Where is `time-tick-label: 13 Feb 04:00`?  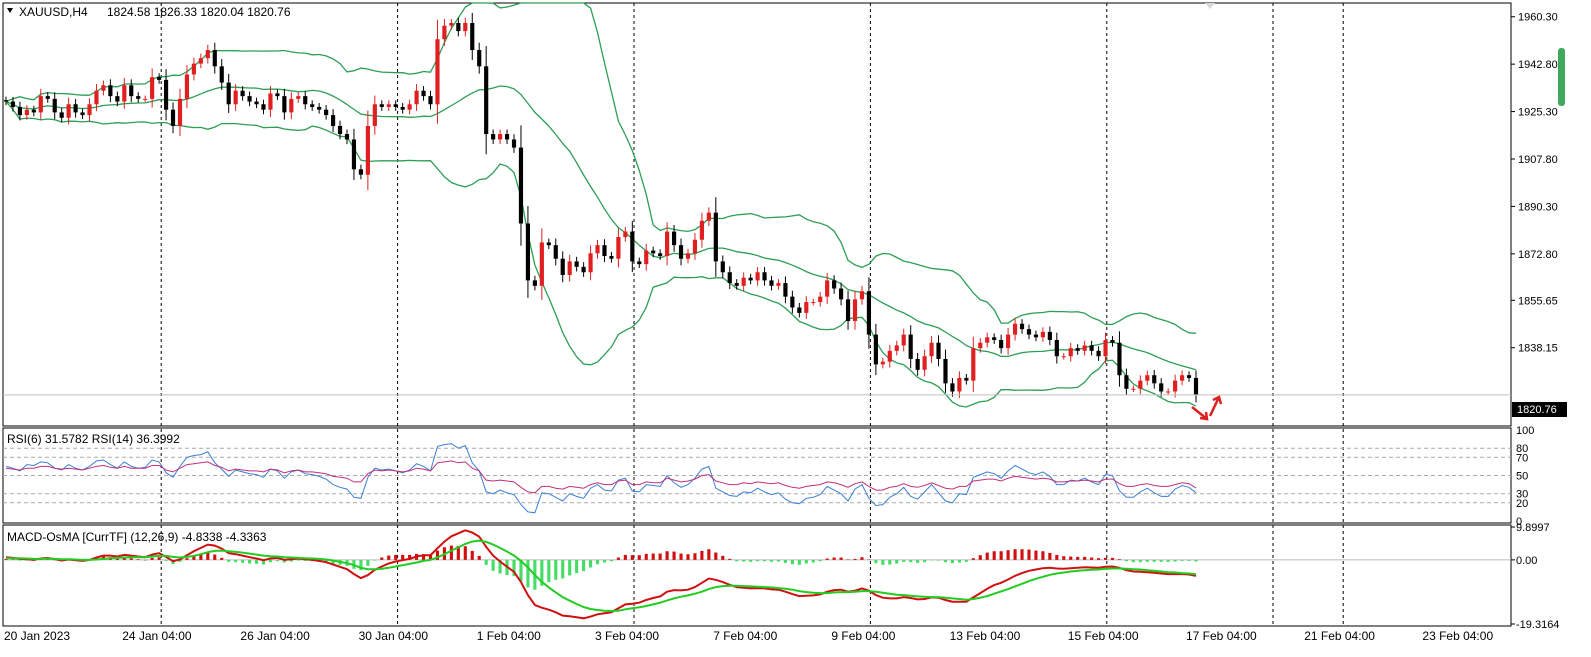
time-tick-label: 13 Feb 04:00 is located at coordinates (985, 636).